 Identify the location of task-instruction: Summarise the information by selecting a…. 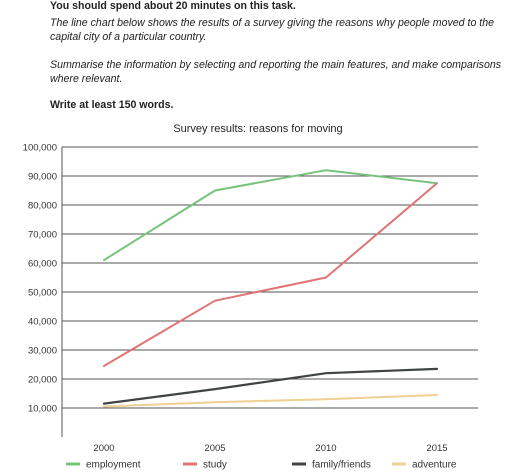
(276, 72).